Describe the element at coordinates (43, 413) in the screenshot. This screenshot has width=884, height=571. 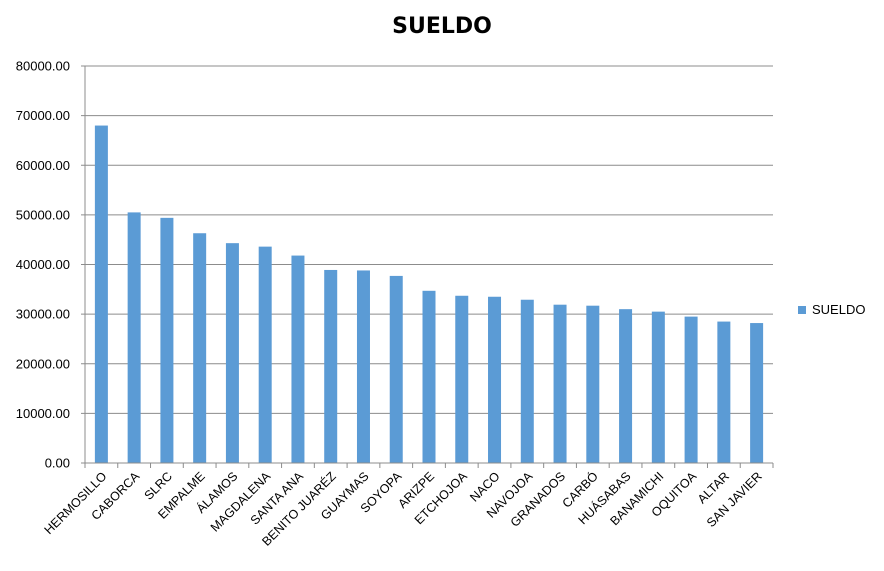
I see `y-tick-label: 10000.00` at that location.